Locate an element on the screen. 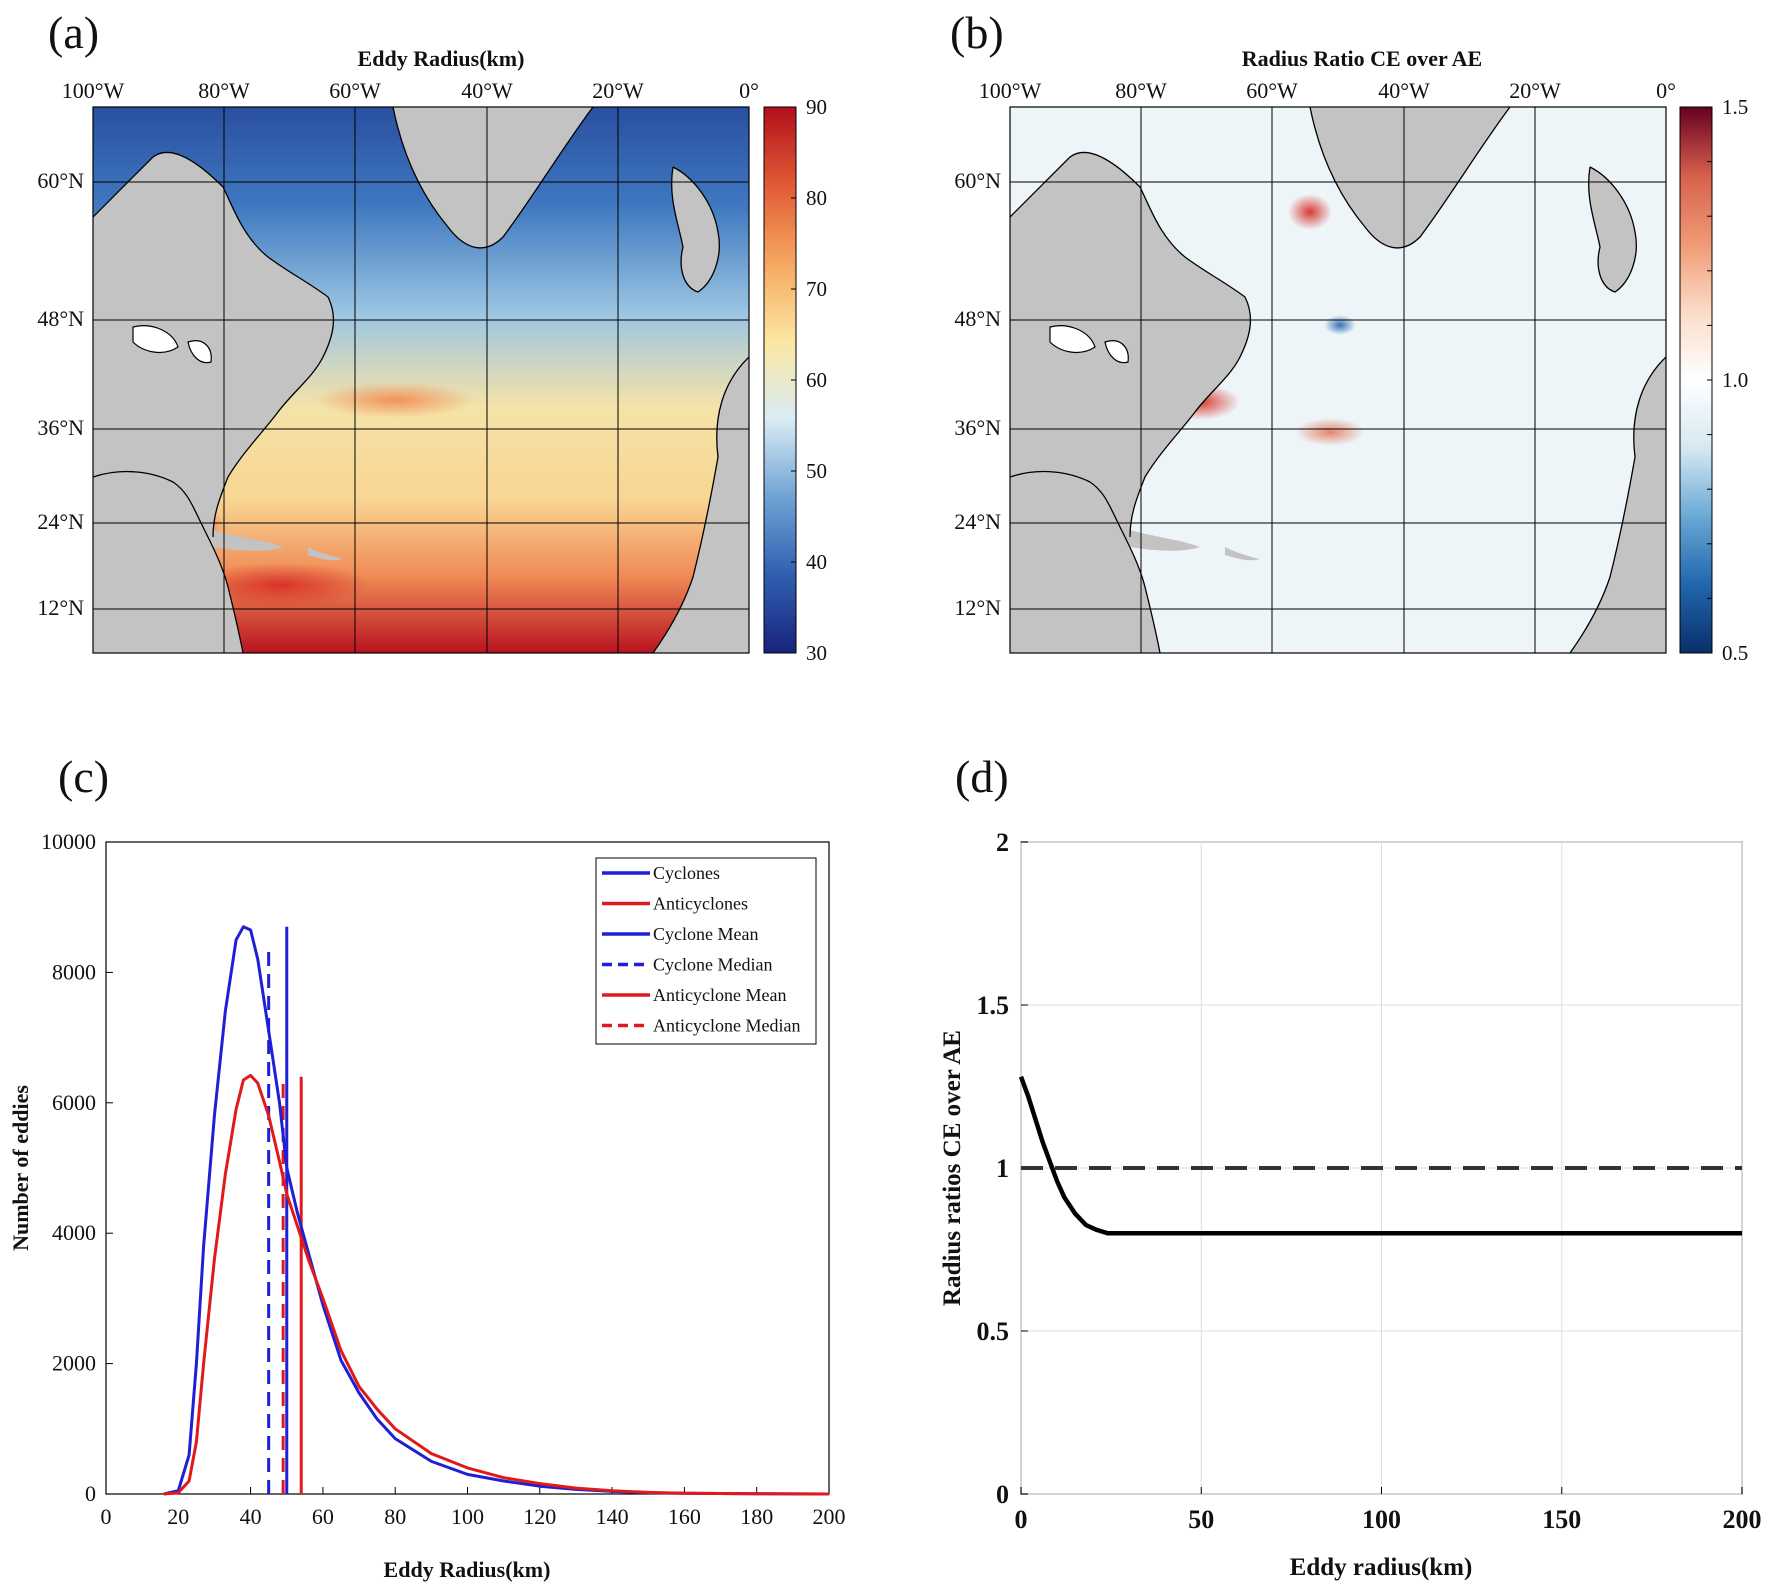 This screenshot has width=1772, height=1586. y-tick-label: 2 is located at coordinates (1002, 842).